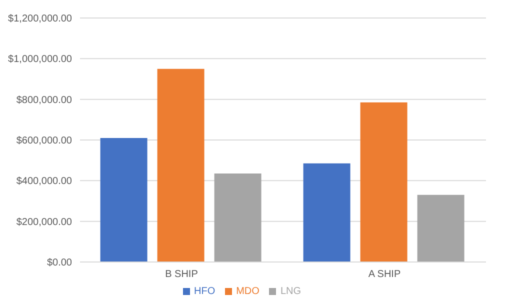  What do you see at coordinates (44, 182) in the screenshot?
I see `y-tick-label: $400,000.00` at bounding box center [44, 182].